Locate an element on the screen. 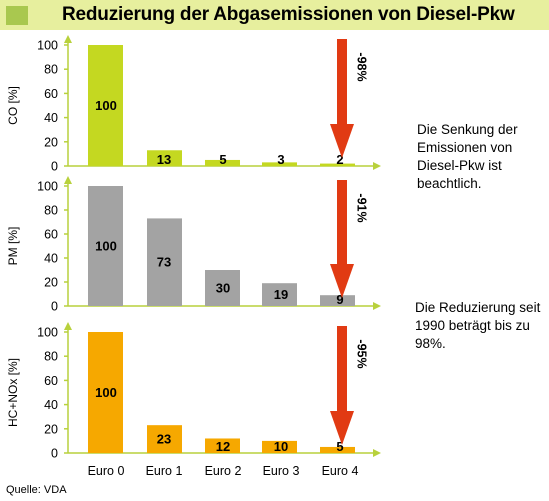  bar-value-label-1-4: 9 is located at coordinates (339, 299).